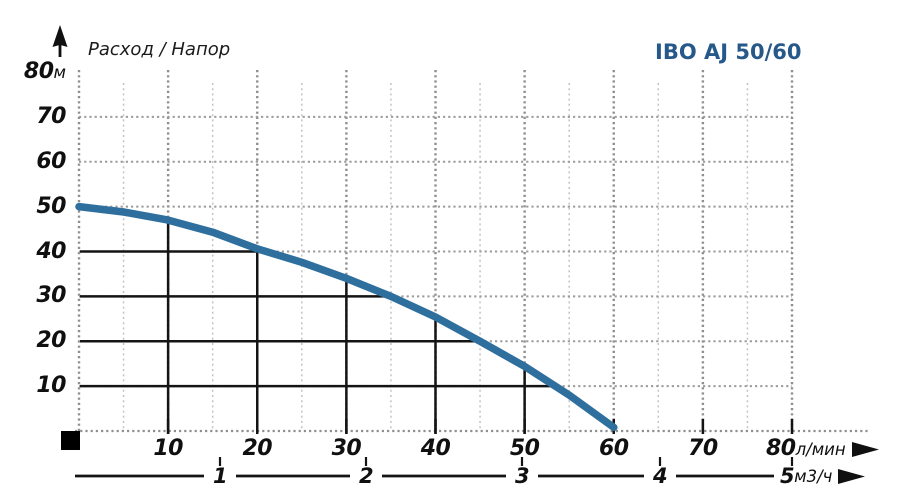 This screenshot has width=915, height=501. I want to click on y-tick-label: 10, so click(51, 386).